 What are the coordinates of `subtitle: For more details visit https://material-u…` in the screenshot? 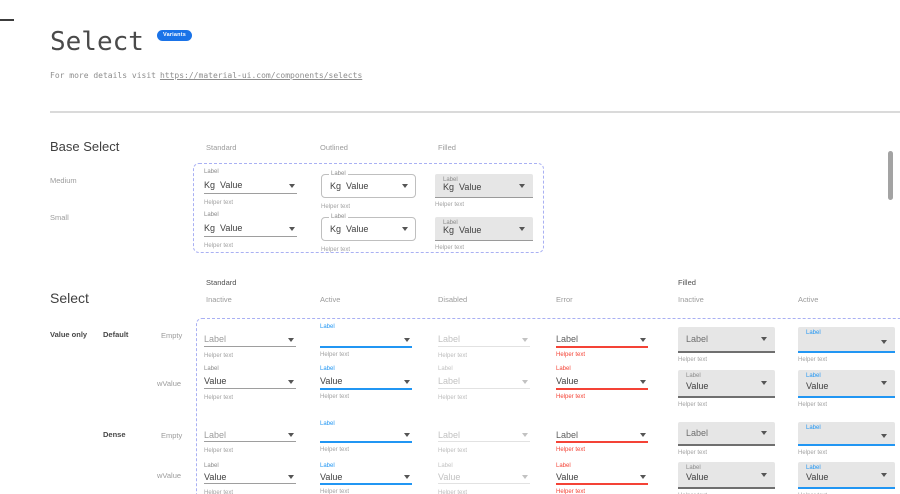 It's located at (206, 76).